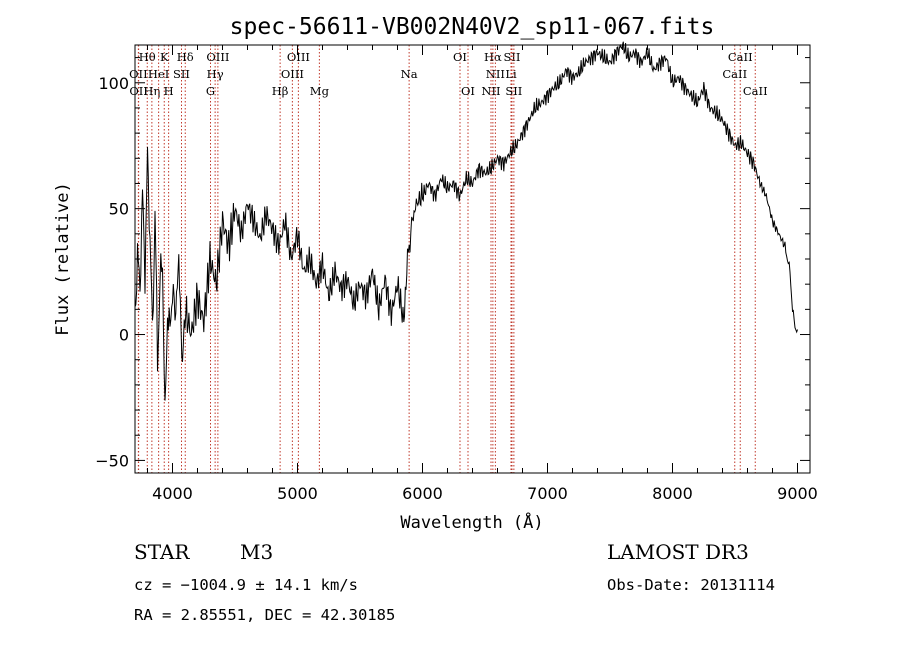 The width and height of the screenshot is (900, 649). I want to click on line-marker-label: Hδ, so click(185, 57).